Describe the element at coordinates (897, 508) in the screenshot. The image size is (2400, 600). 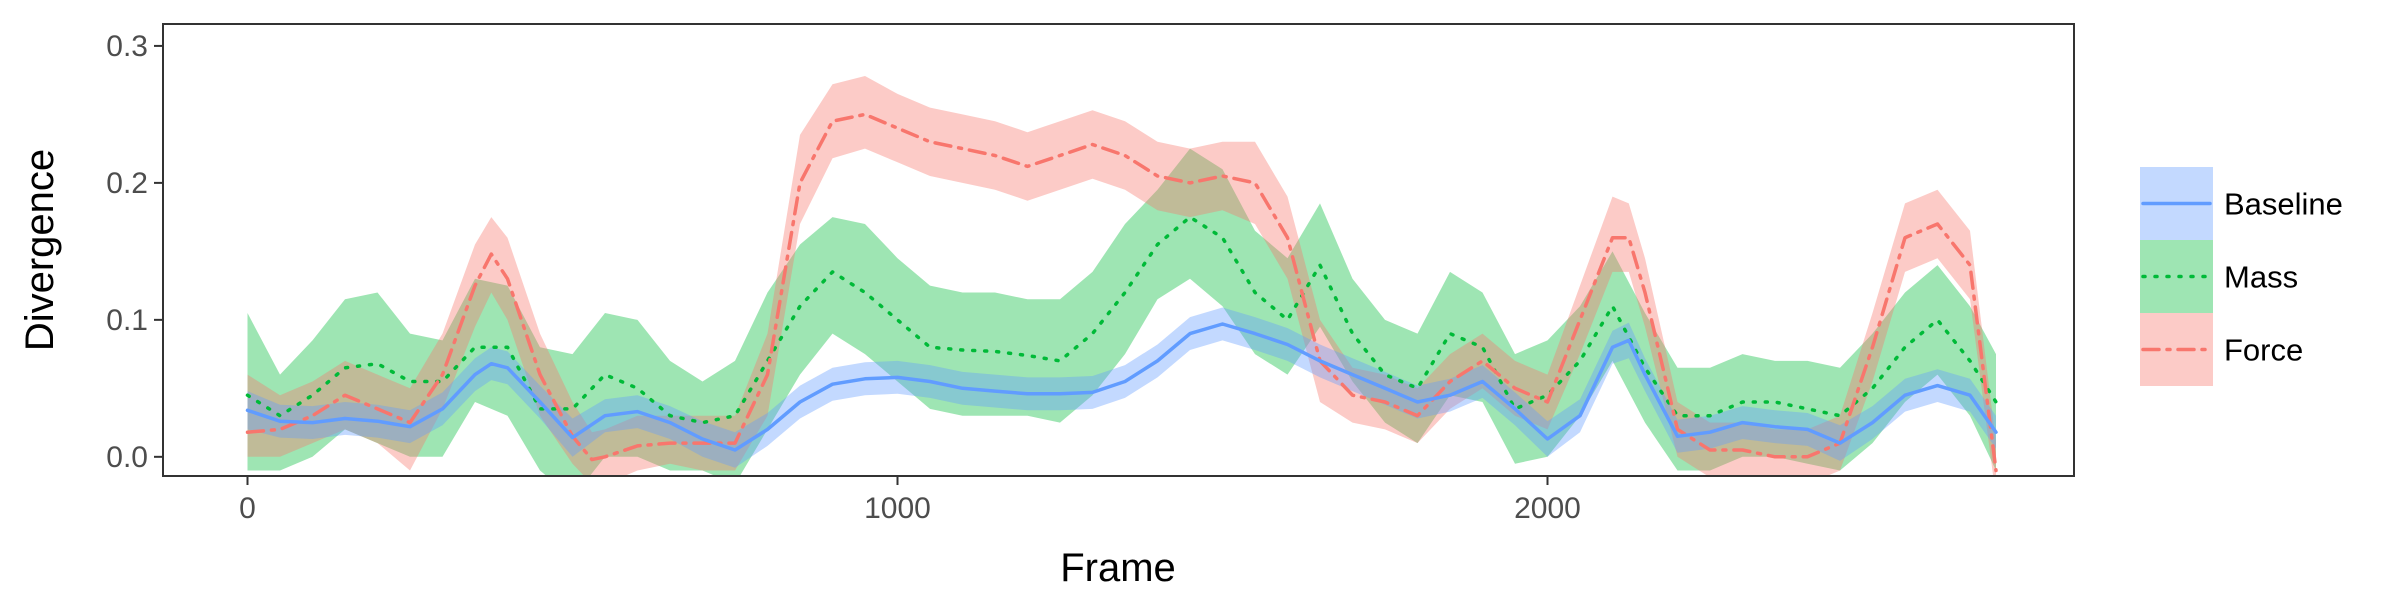
I see `x-tick-label: 1000` at that location.